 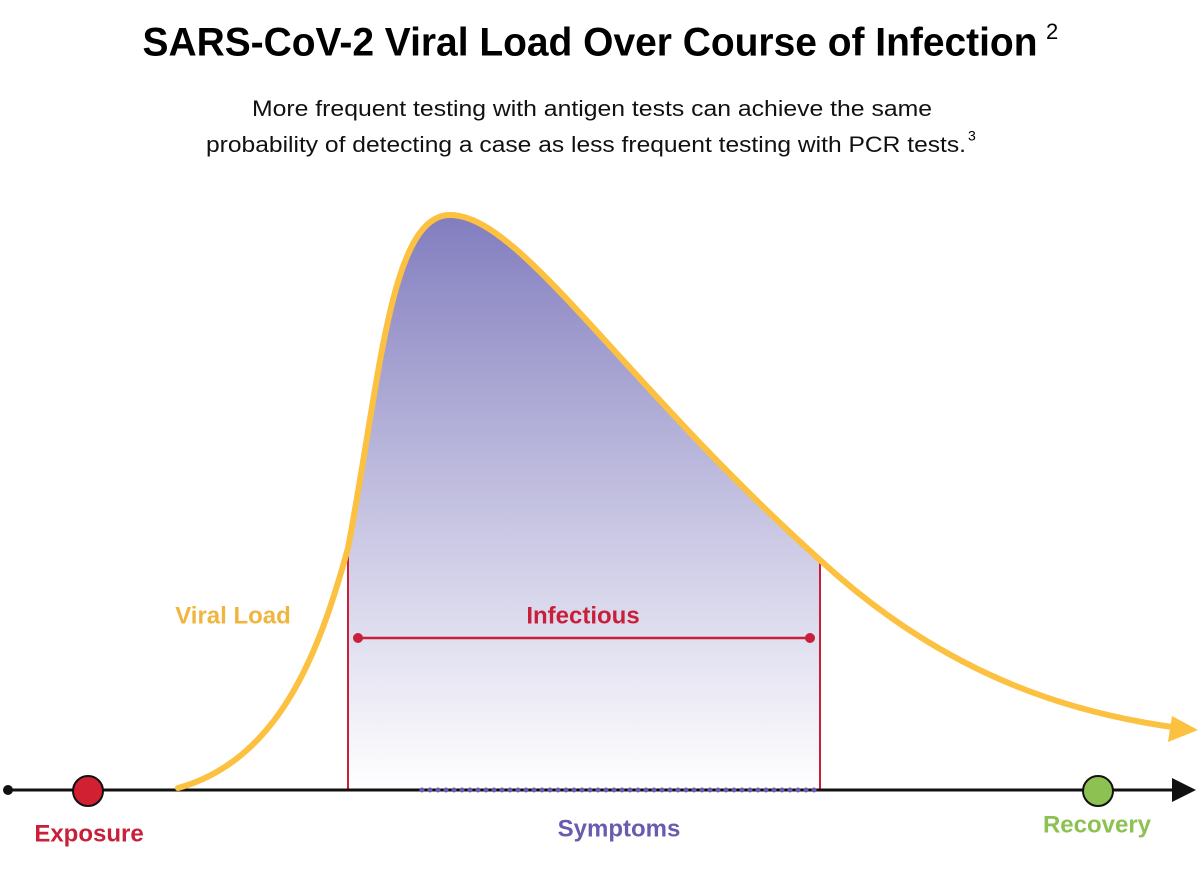 I want to click on timeline-arrow, so click(x=1184, y=790).